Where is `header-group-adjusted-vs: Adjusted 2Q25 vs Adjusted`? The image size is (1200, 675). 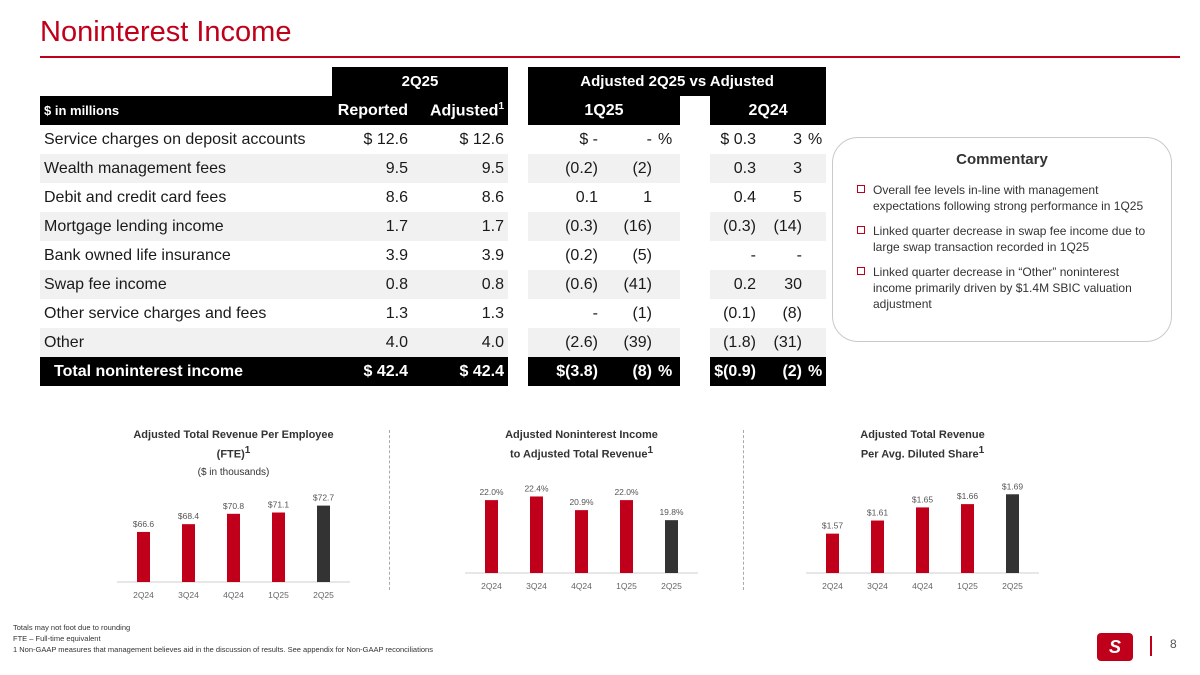
header-group-adjusted-vs: Adjusted 2Q25 vs Adjusted is located at coordinates (677, 81).